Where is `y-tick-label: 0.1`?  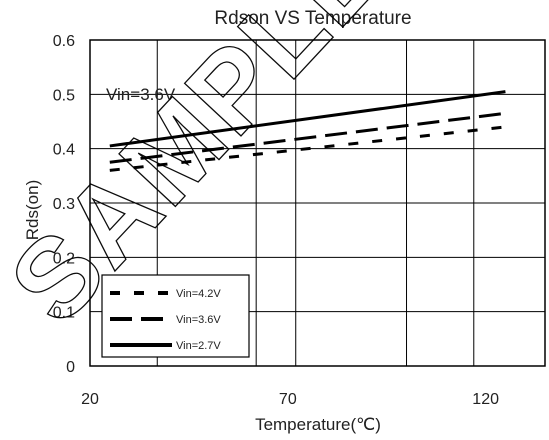 y-tick-label: 0.1 is located at coordinates (64, 313).